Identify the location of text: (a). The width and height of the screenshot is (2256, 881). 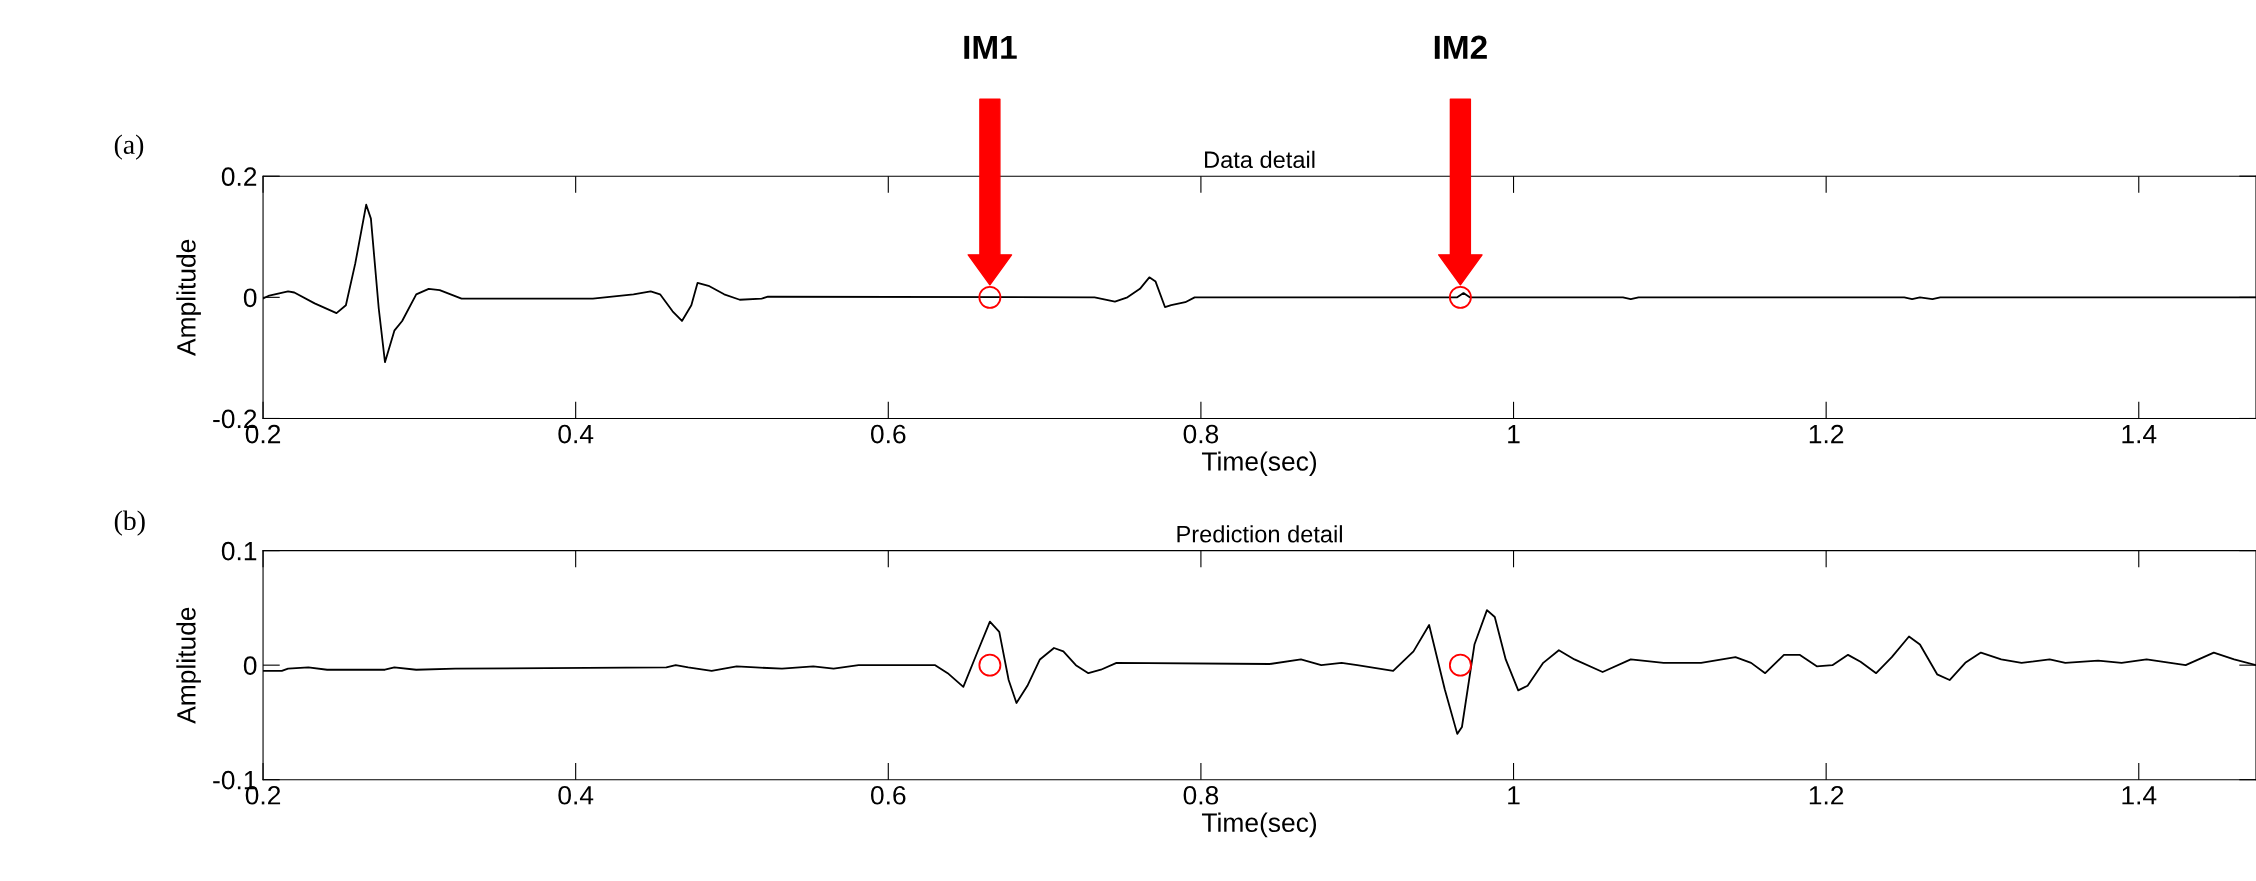
(129, 147).